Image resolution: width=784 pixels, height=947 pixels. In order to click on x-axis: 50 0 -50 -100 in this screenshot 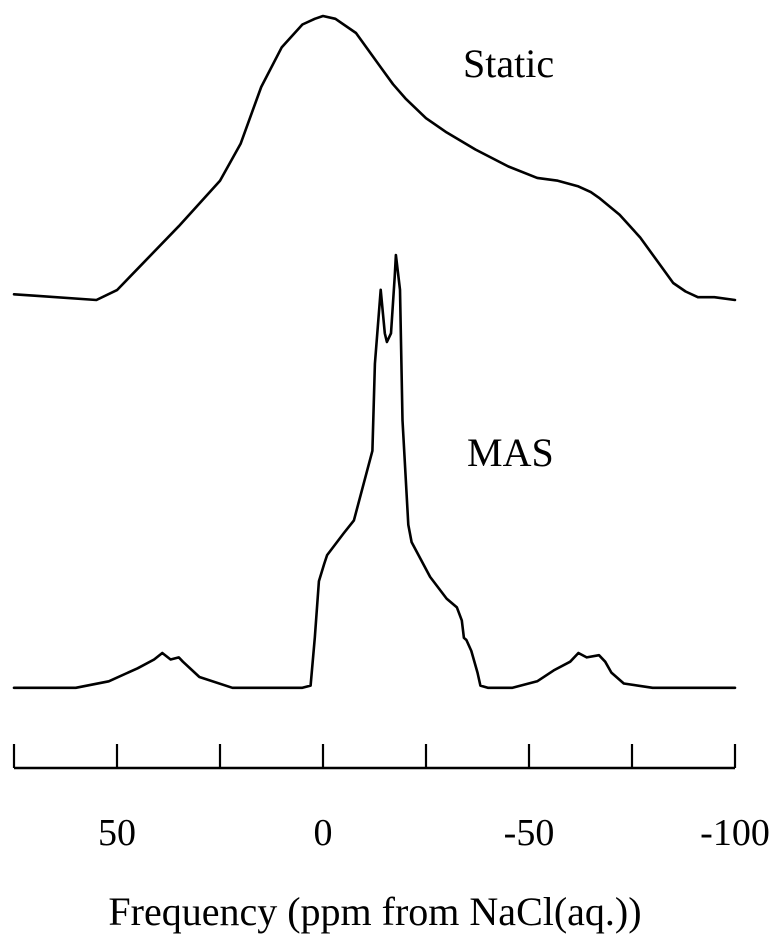, I will do `click(391, 799)`.